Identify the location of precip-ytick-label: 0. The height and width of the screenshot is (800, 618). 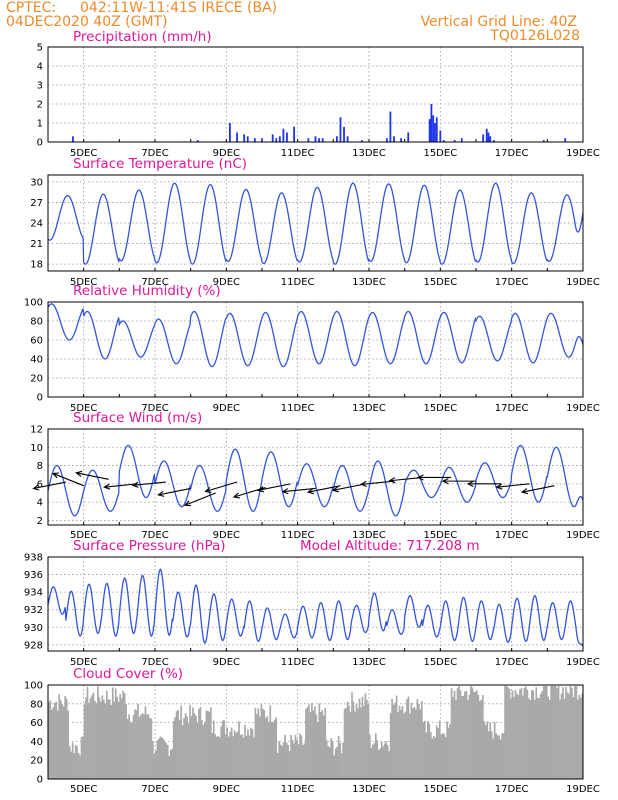
(40, 143).